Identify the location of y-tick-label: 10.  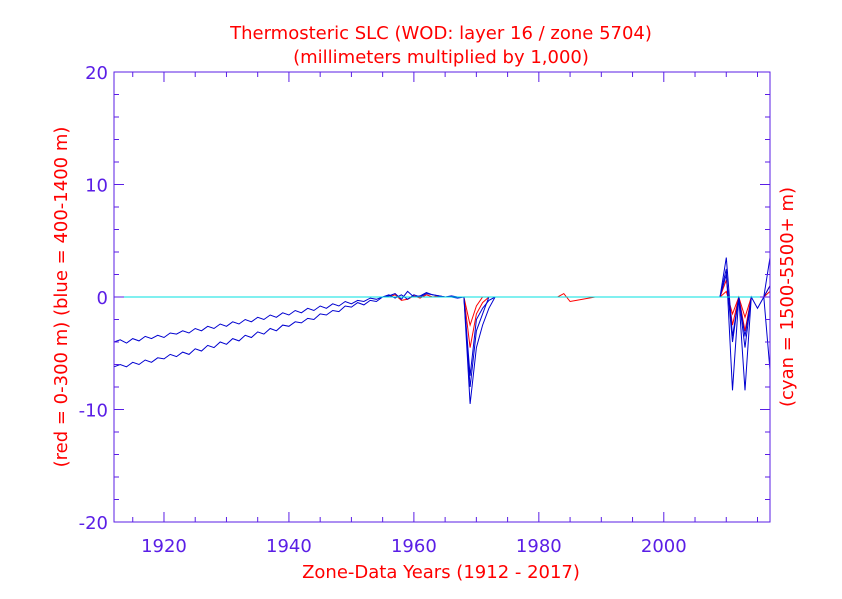
(96, 186).